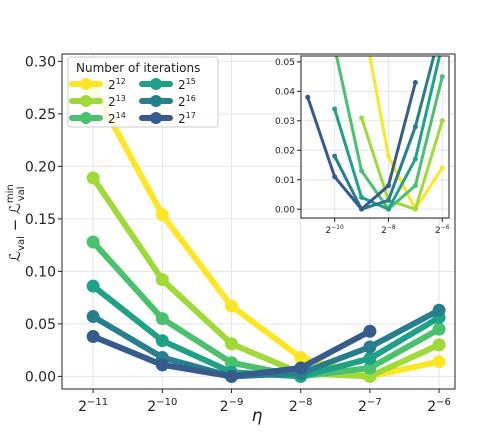 The height and width of the screenshot is (436, 503). I want to click on inset-x-tick-label-exp: −6, so click(445, 227).